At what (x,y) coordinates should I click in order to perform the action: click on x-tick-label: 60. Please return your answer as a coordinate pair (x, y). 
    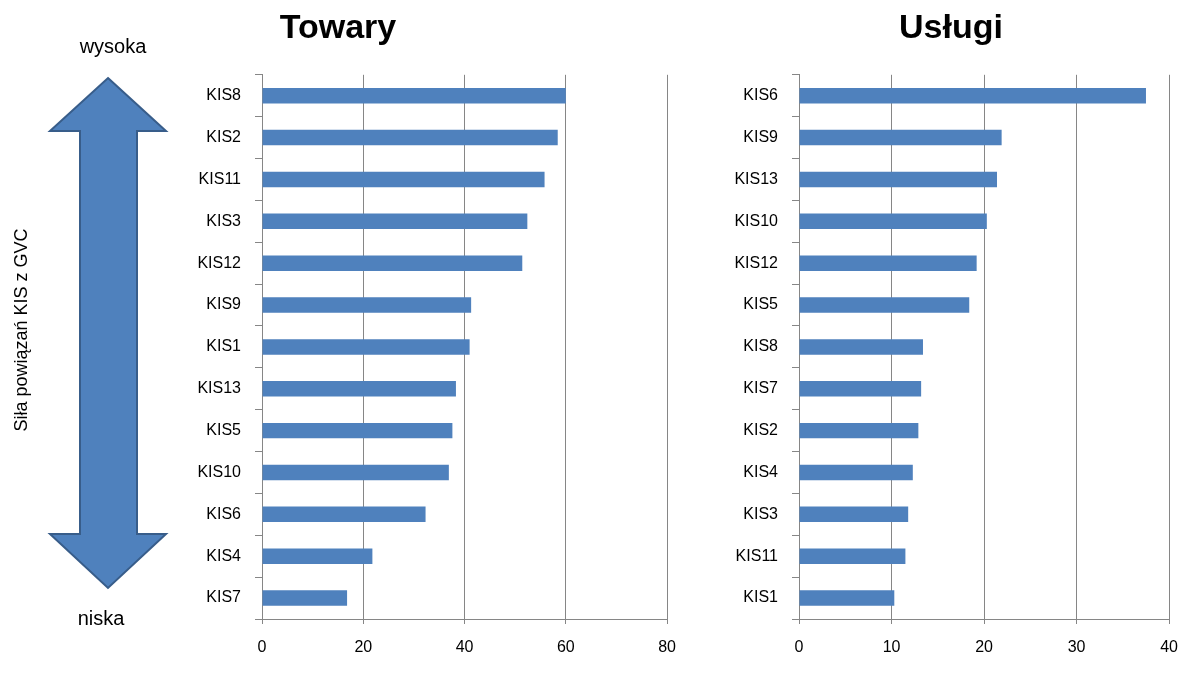
    Looking at the image, I should click on (565, 647).